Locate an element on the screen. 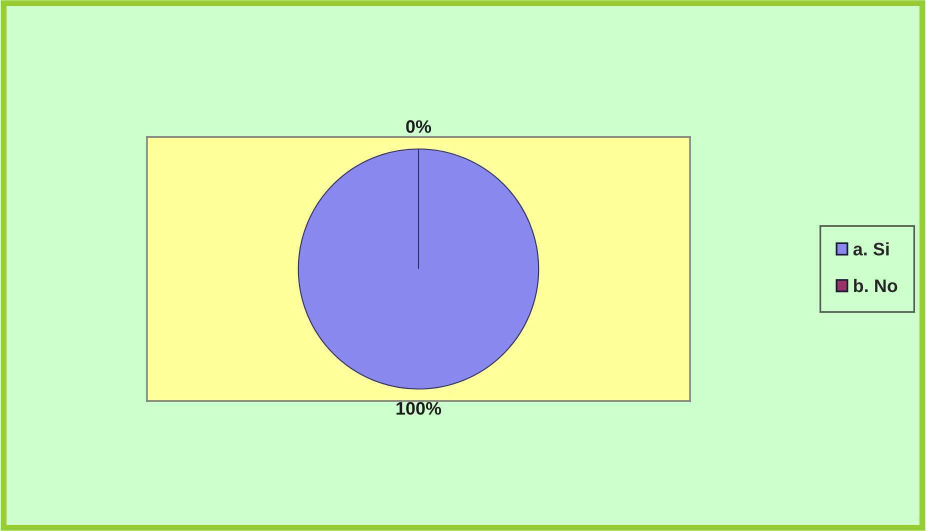  legend-label: a. Si is located at coordinates (871, 249).